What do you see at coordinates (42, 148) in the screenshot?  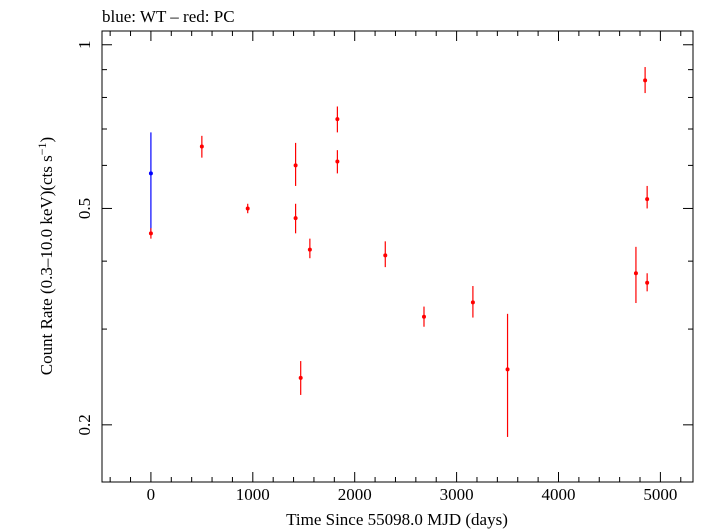 I see `y-axis-label-sup: −1` at bounding box center [42, 148].